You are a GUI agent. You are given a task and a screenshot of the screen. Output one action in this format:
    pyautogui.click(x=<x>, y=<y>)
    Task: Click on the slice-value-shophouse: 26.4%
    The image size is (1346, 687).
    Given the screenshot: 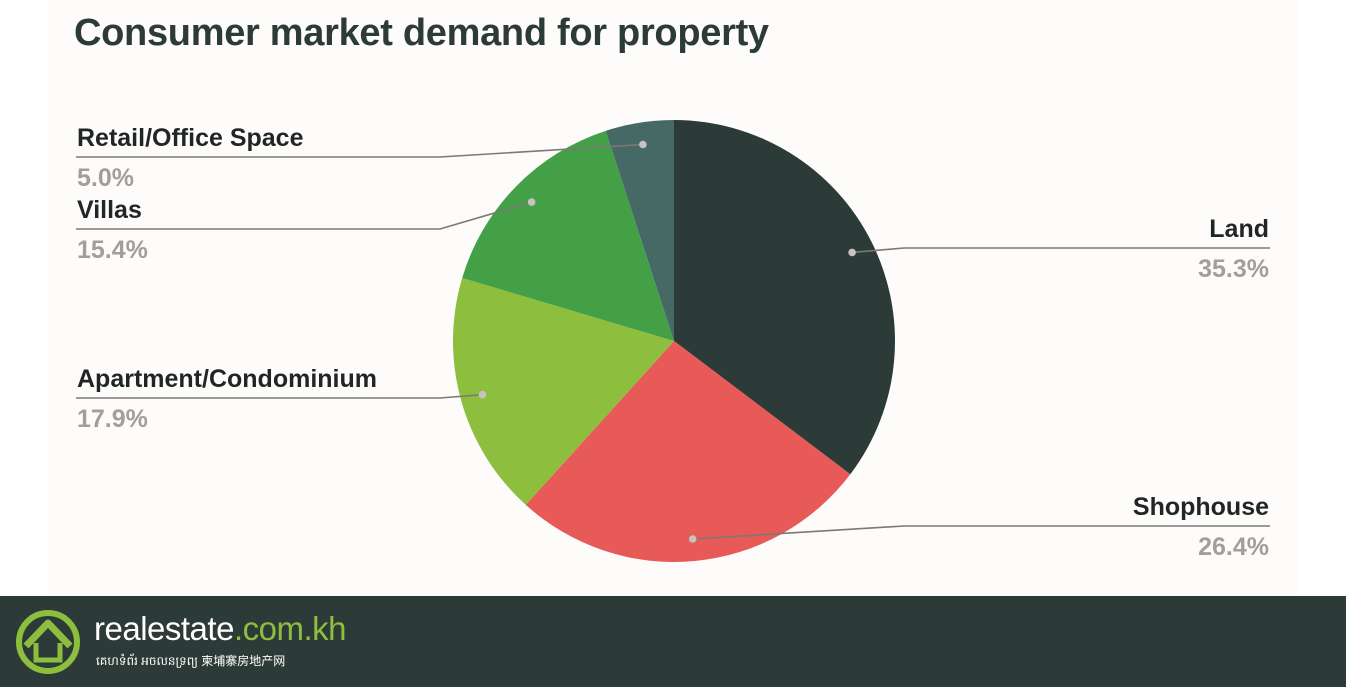 What is the action you would take?
    pyautogui.click(x=1233, y=547)
    